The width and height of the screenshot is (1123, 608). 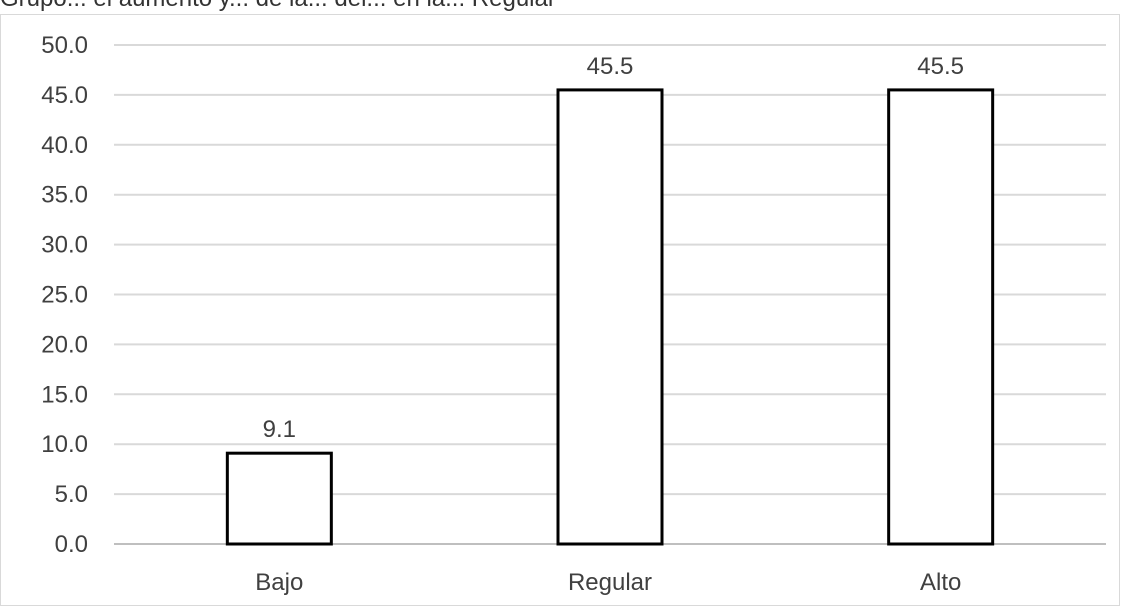 I want to click on bar-bajo, so click(x=279, y=498).